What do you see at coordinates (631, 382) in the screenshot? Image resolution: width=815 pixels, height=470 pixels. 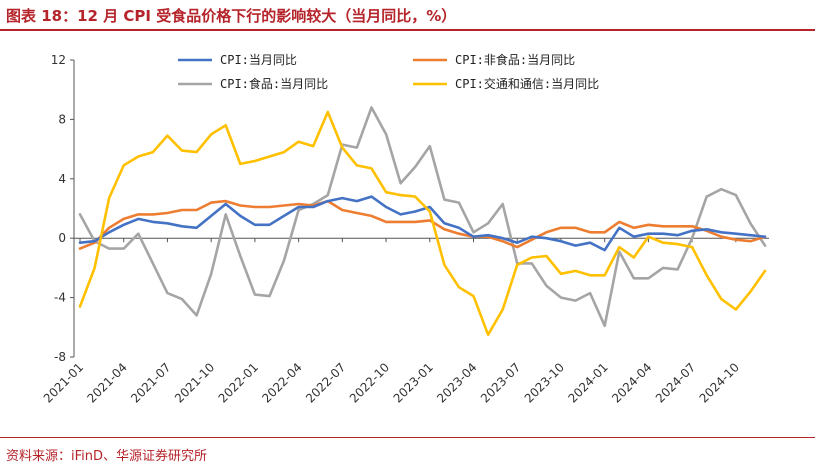 I see `x-tick-label: 2024-04` at bounding box center [631, 382].